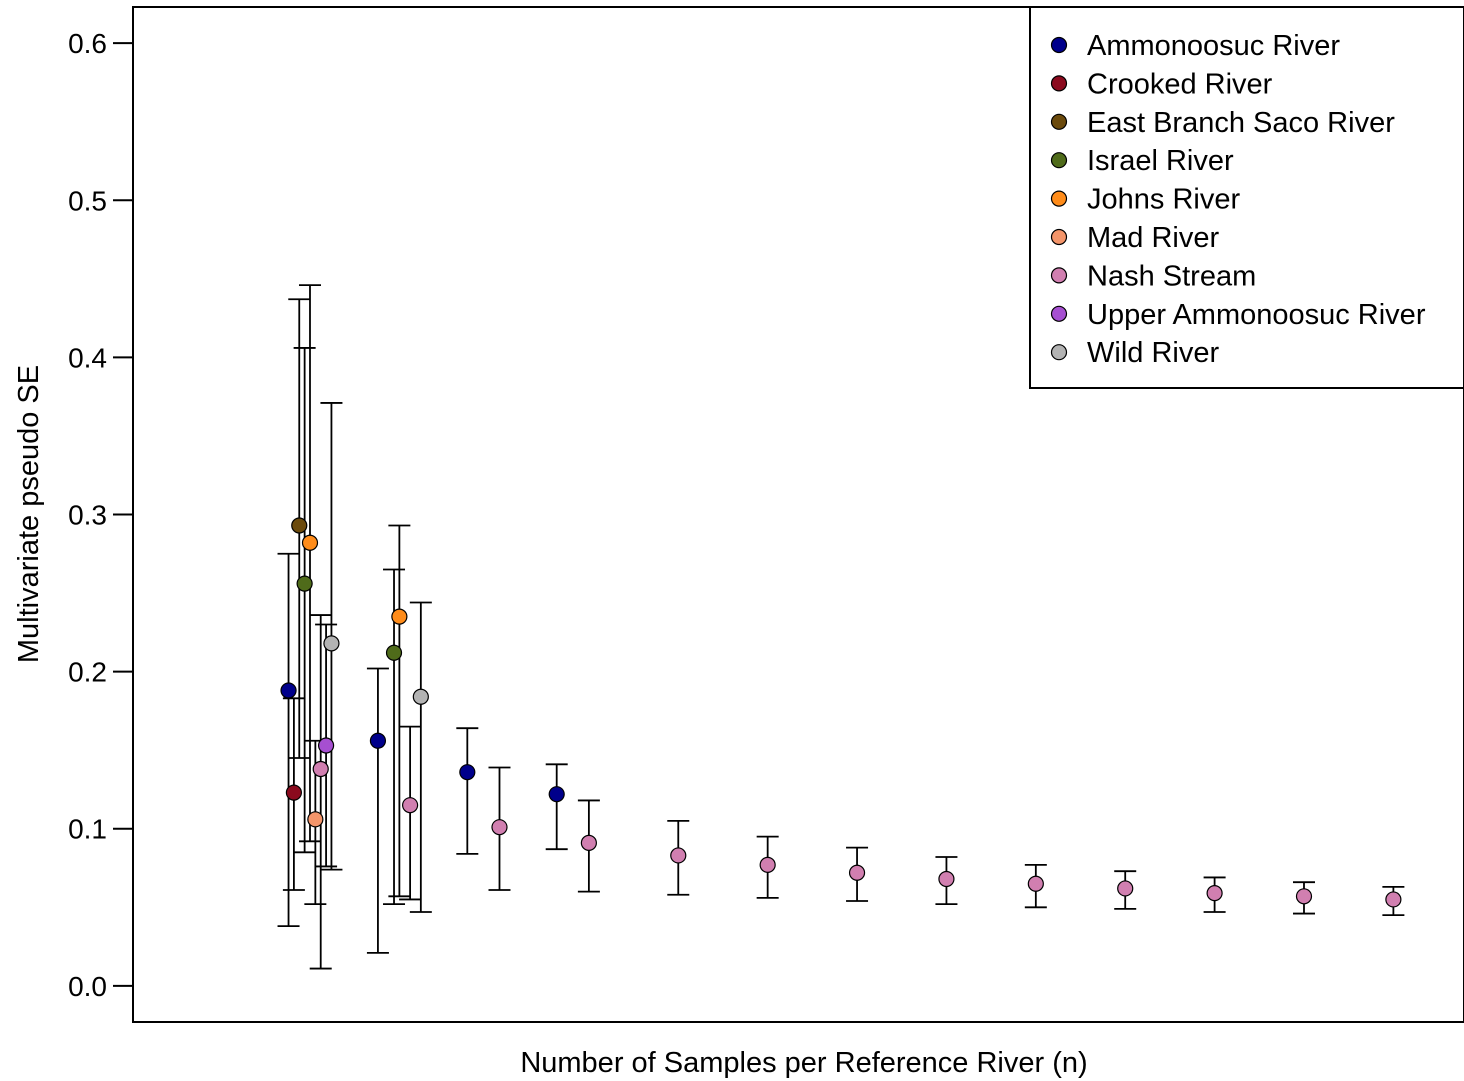 This screenshot has width=1464, height=1081. Describe the element at coordinates (29, 514) in the screenshot. I see `y-axis-label: Multivariate pseudo SE` at that location.